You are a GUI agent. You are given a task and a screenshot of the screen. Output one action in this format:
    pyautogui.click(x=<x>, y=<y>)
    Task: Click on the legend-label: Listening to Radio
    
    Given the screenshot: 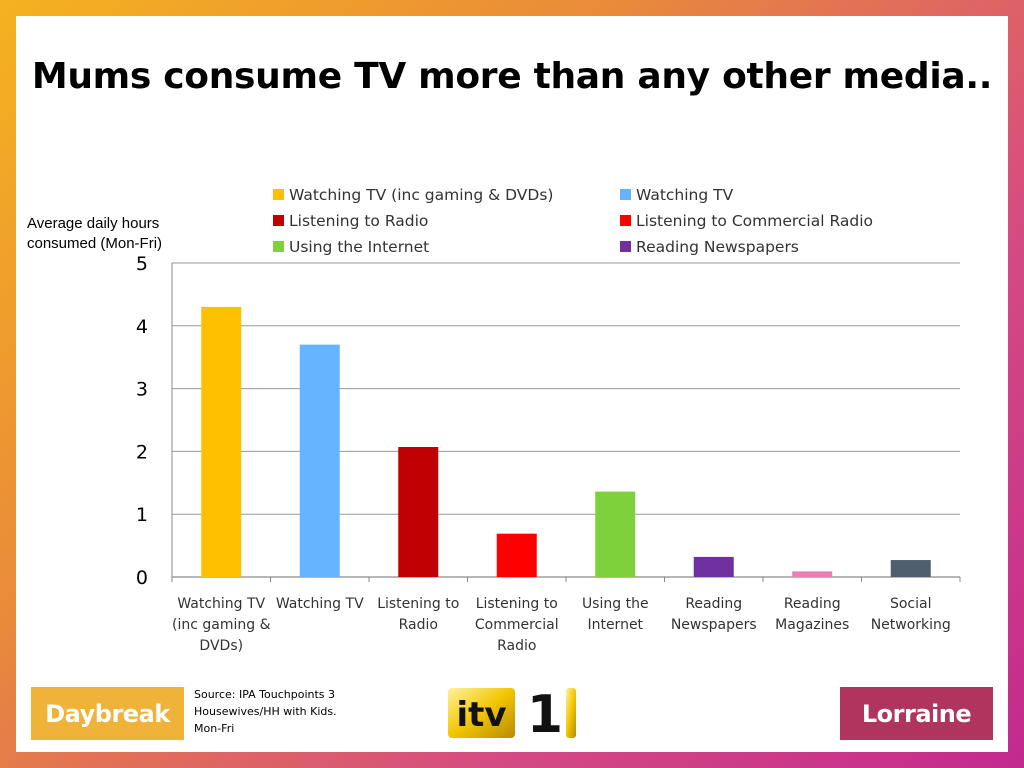 What is the action you would take?
    pyautogui.click(x=358, y=221)
    